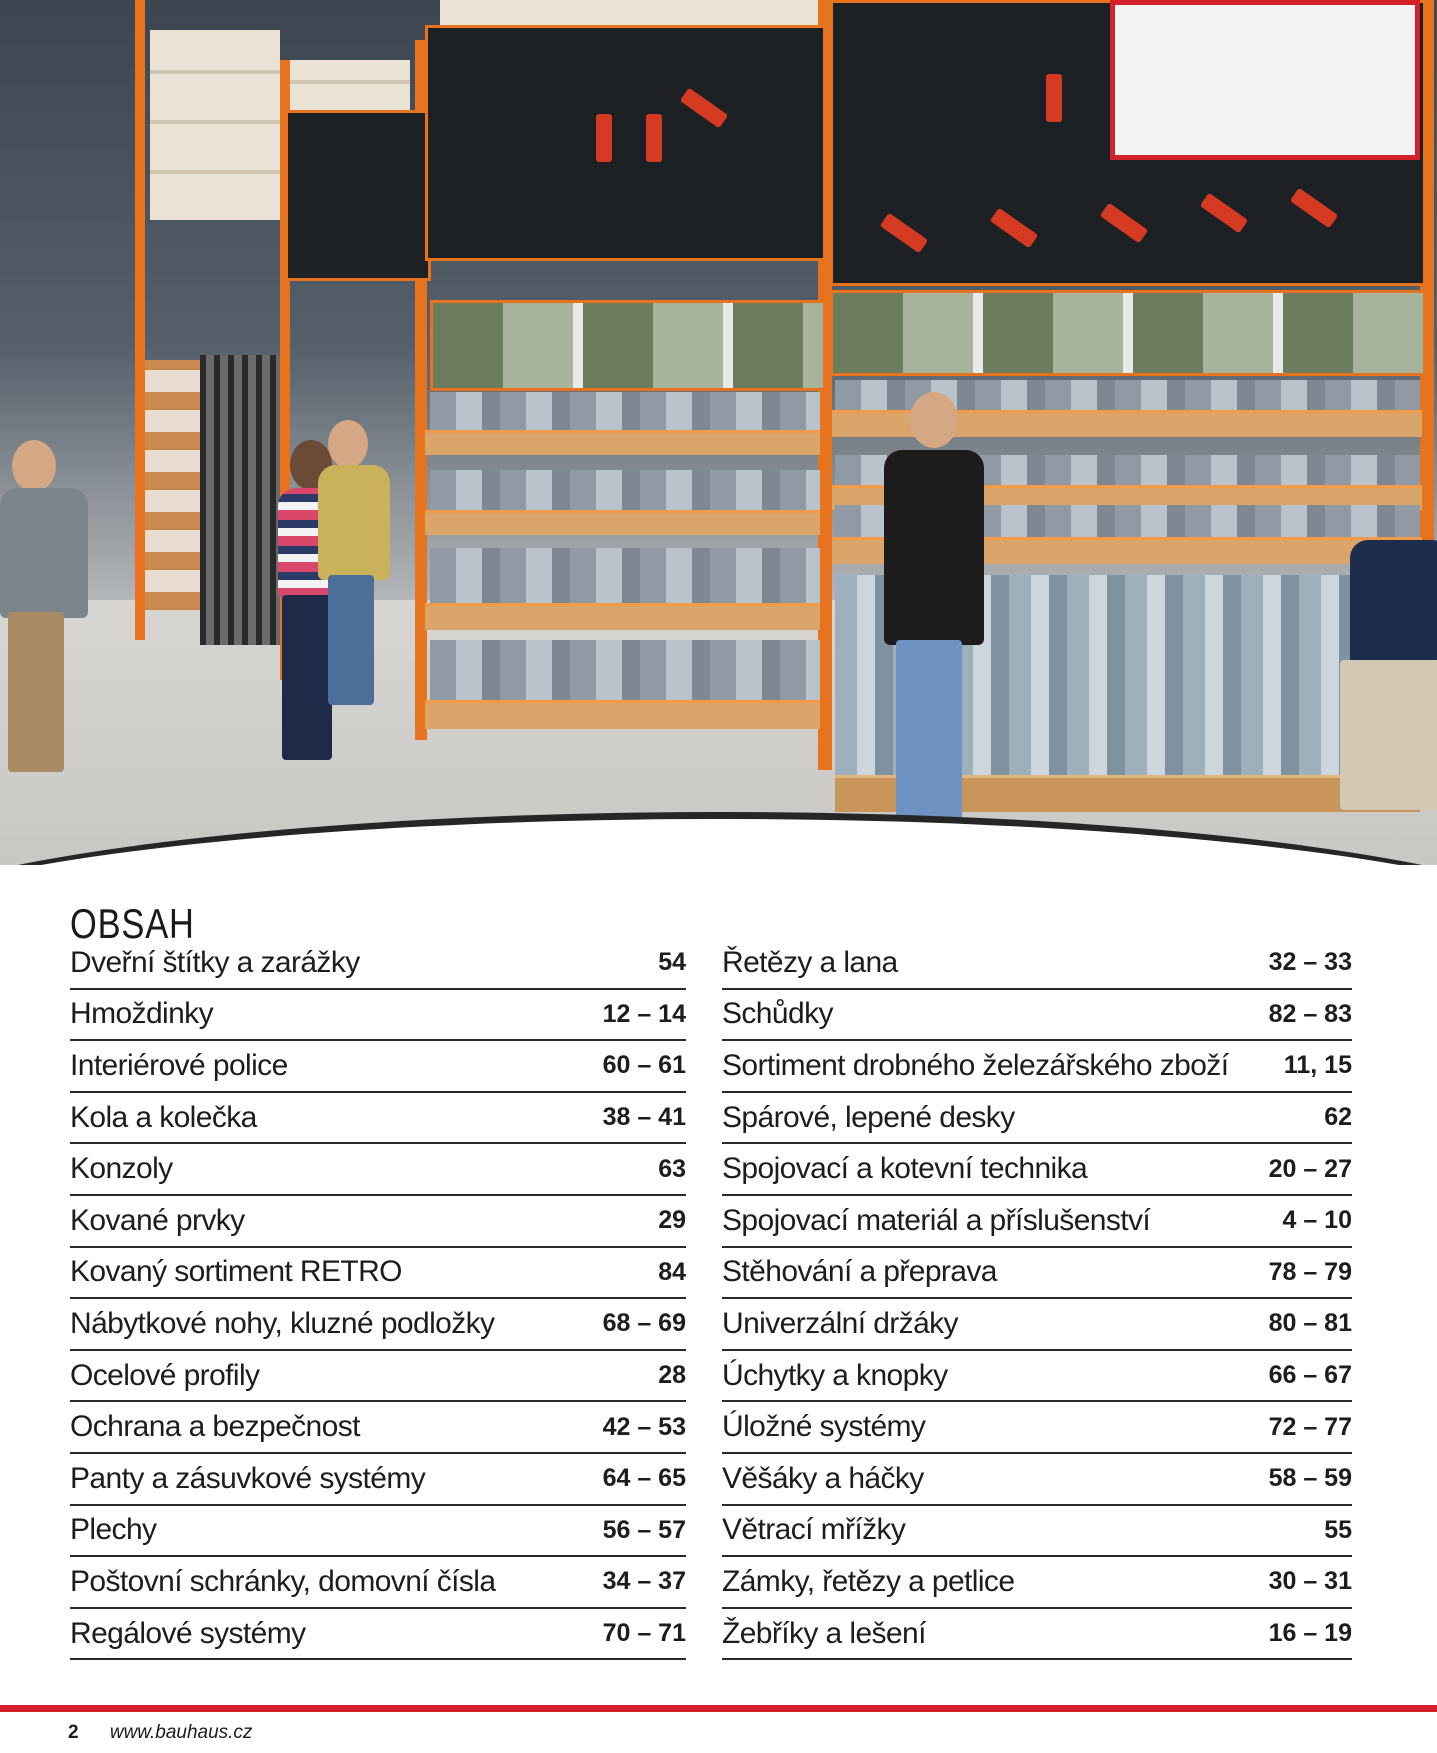 The height and width of the screenshot is (1753, 1437). I want to click on product-photo-strip, so click(628, 345).